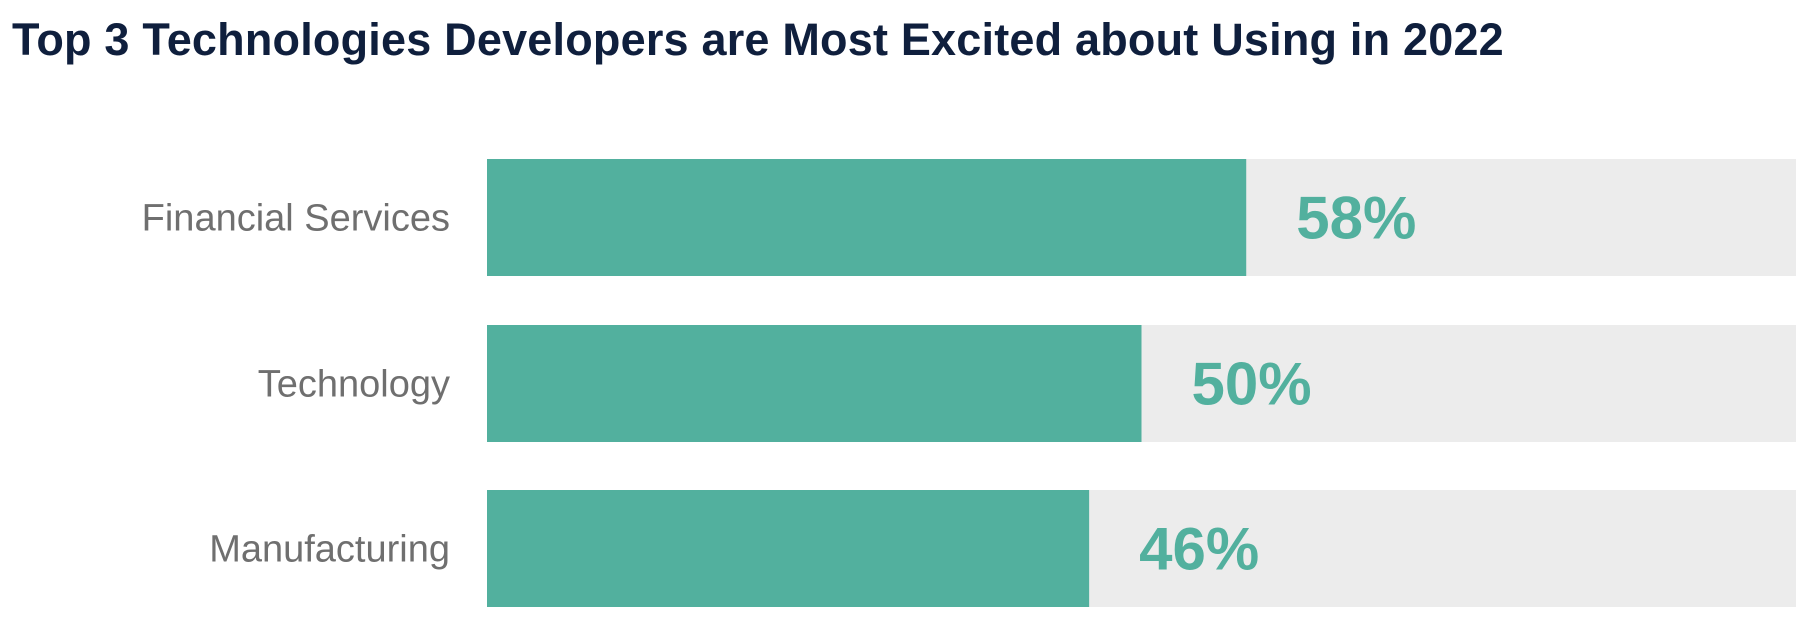 The image size is (1816, 626). What do you see at coordinates (296, 219) in the screenshot?
I see `category-label: Financial Services` at bounding box center [296, 219].